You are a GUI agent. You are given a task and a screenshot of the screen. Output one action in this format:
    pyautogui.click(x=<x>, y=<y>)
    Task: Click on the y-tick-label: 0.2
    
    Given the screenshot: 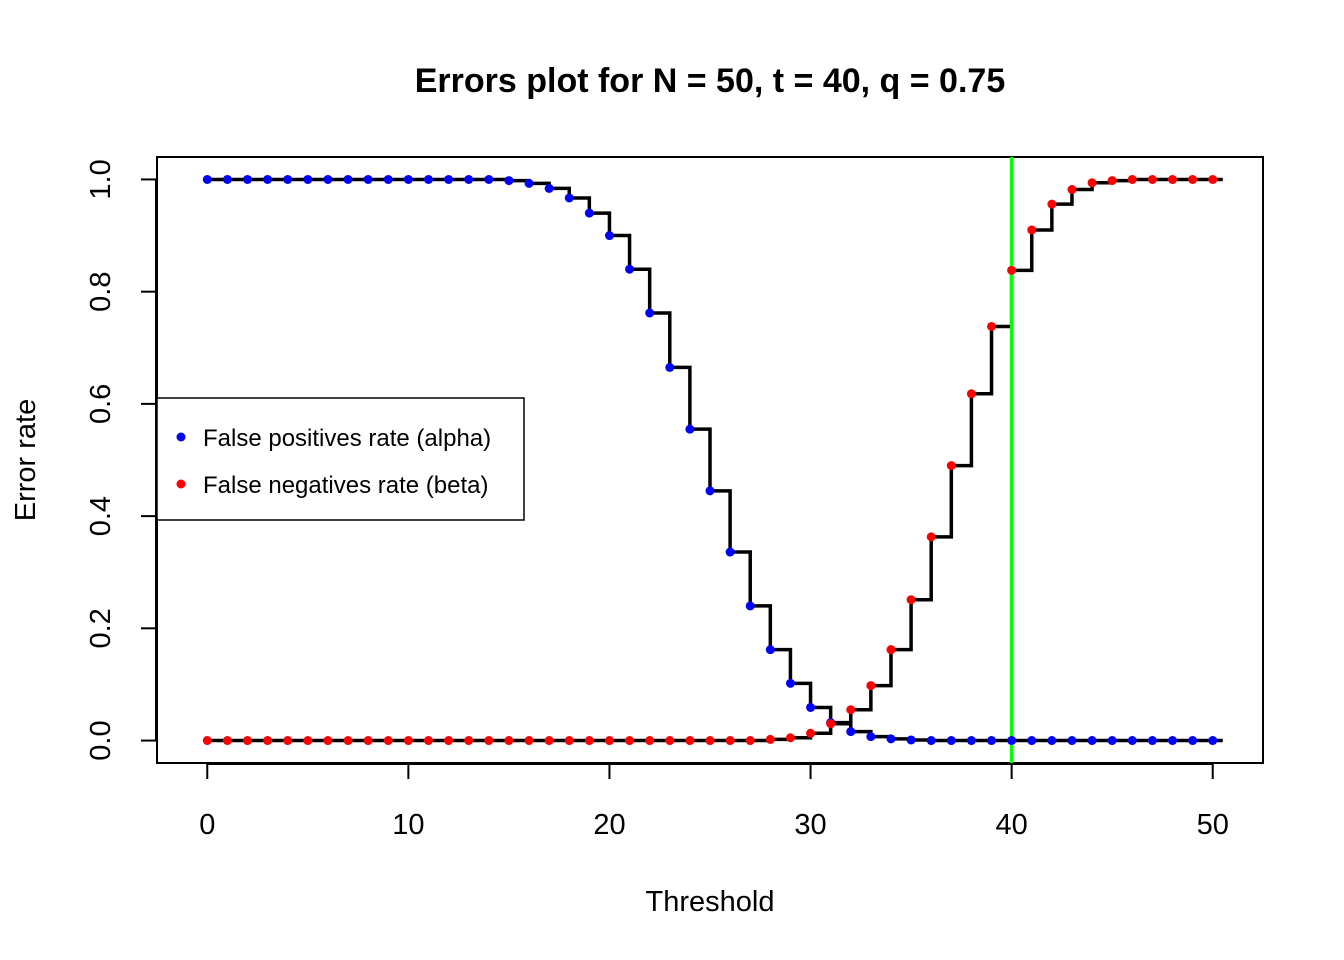 What is the action you would take?
    pyautogui.click(x=101, y=628)
    